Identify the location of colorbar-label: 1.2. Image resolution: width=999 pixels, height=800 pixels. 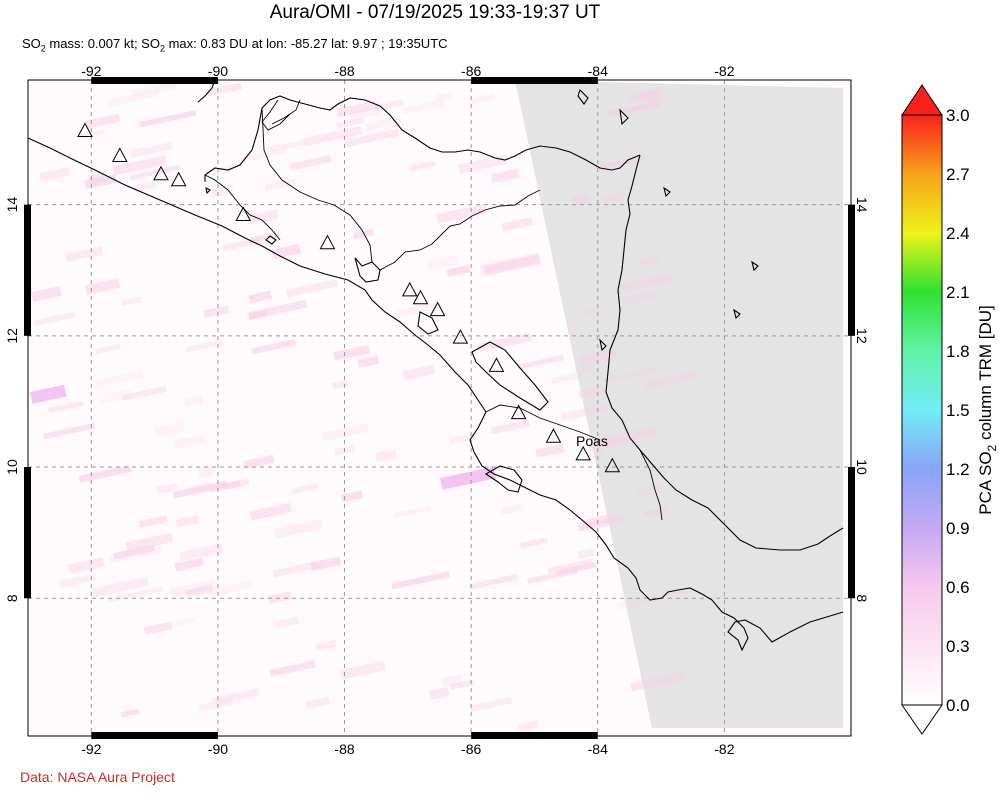
(958, 469).